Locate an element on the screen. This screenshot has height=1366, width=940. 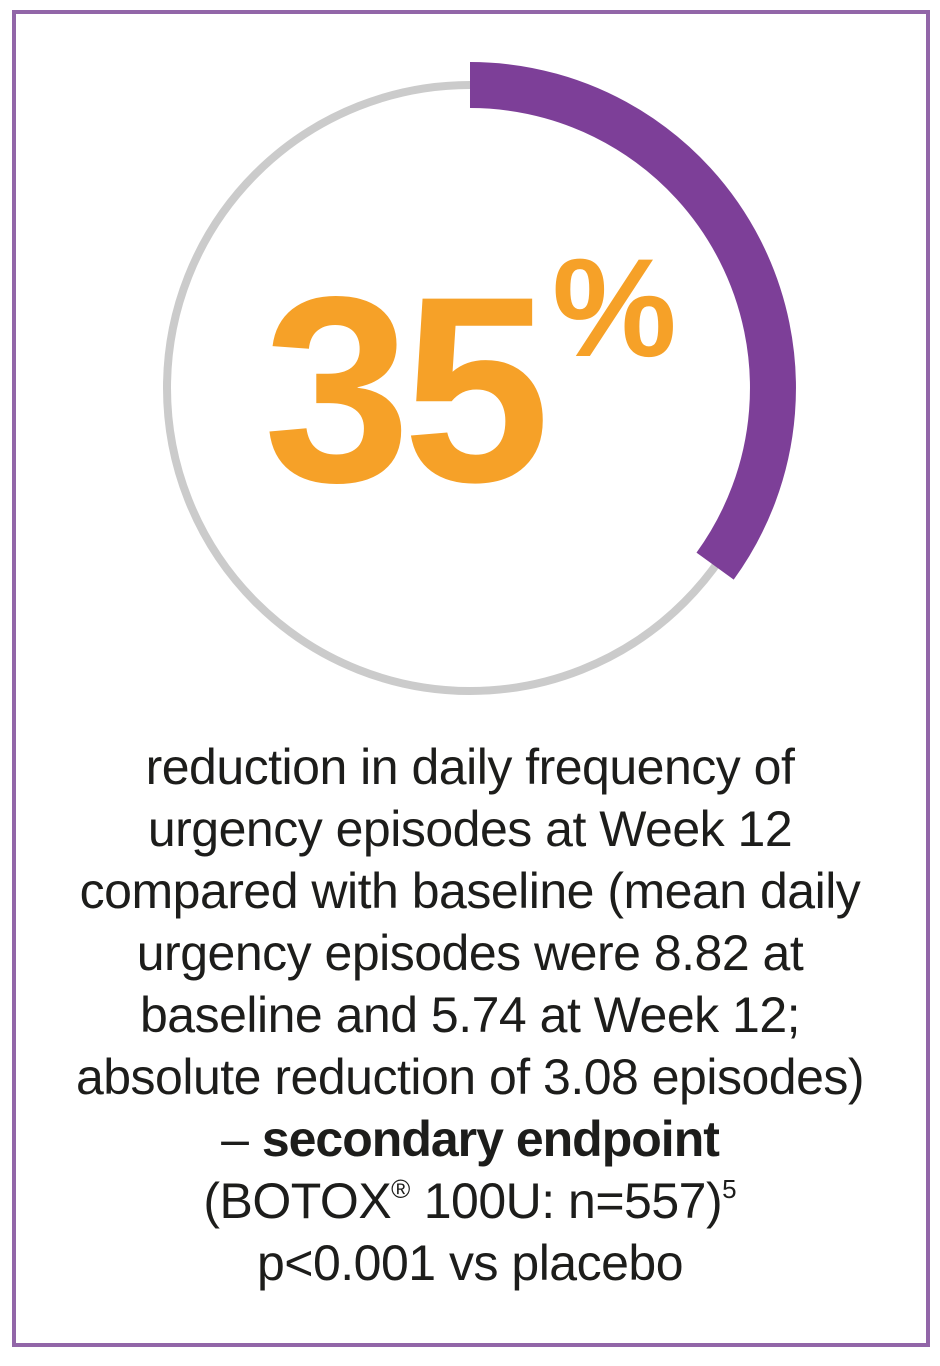
endpoint-dash: – is located at coordinates (241, 1139).